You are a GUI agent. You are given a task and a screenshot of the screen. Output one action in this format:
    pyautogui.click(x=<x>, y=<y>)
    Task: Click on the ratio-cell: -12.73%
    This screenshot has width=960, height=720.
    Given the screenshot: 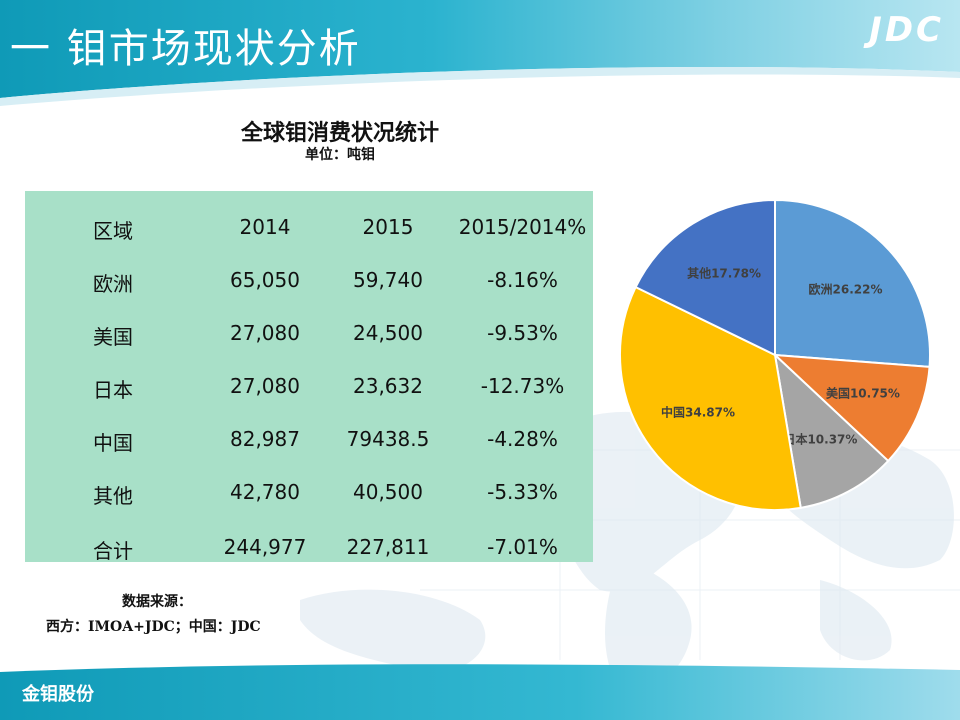 What is the action you would take?
    pyautogui.click(x=522, y=386)
    